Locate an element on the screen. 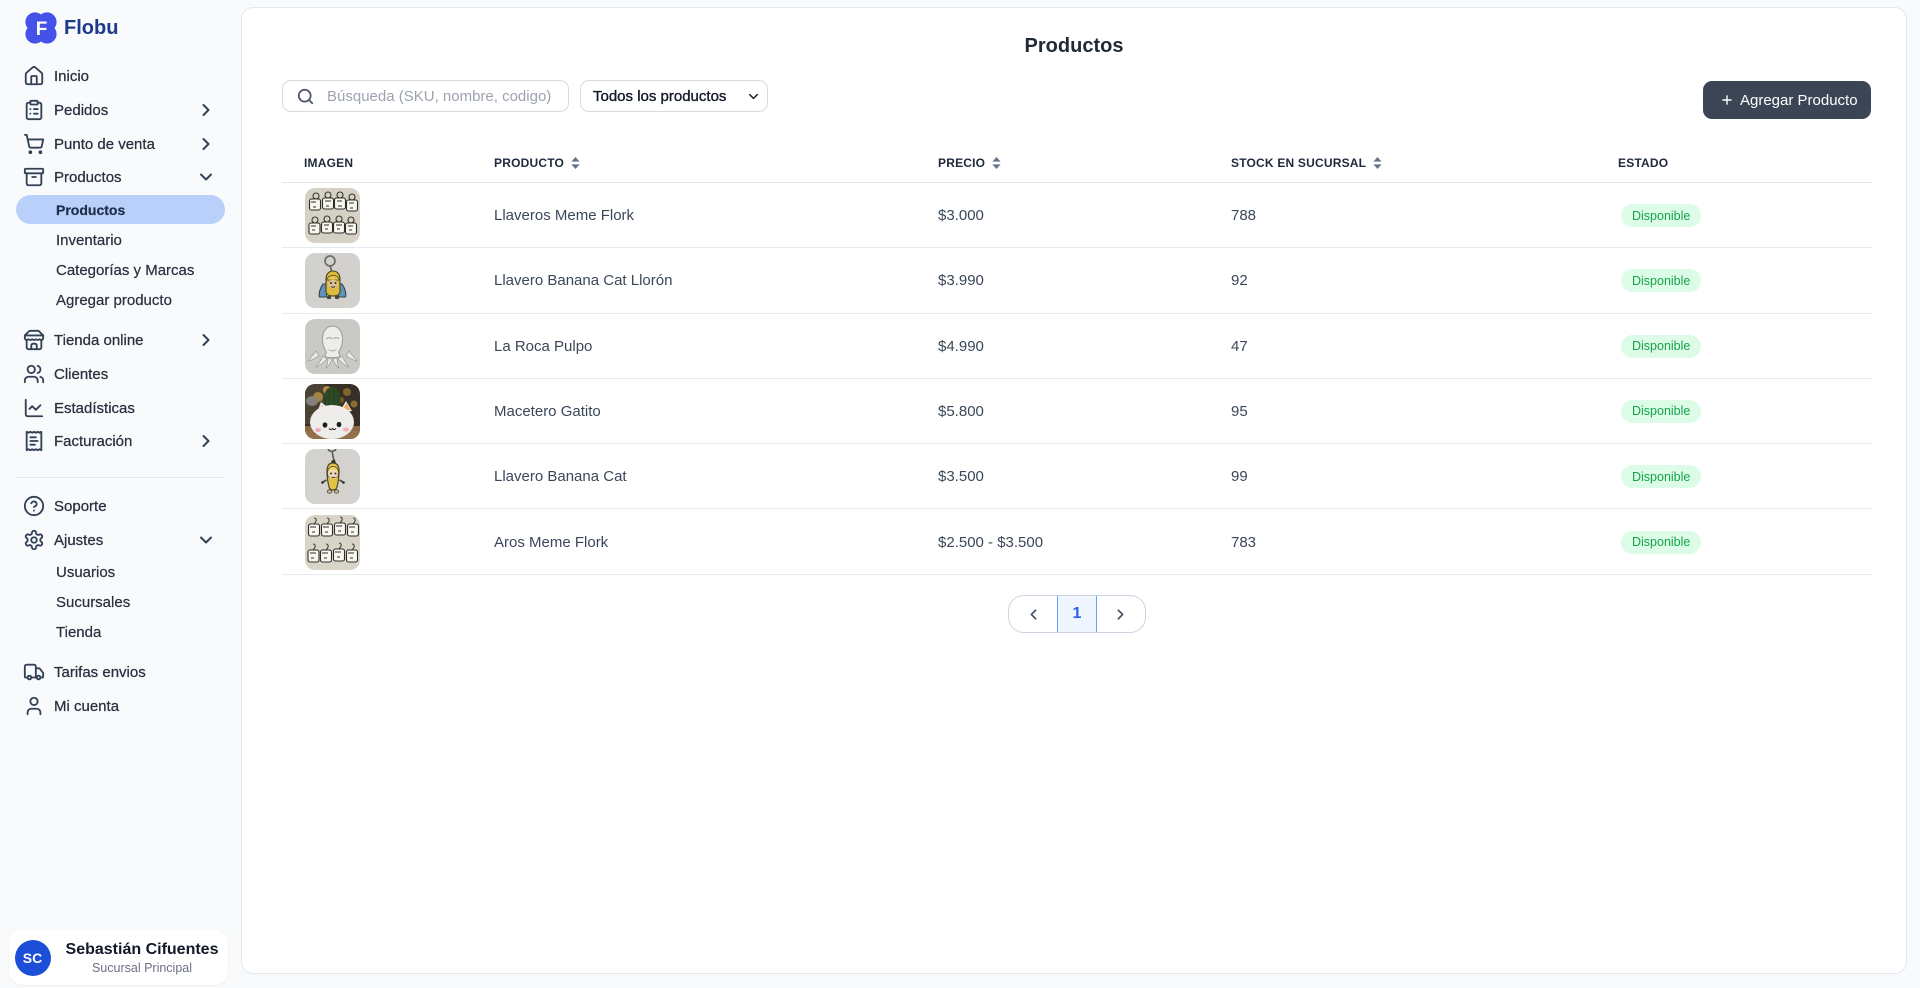 Image resolution: width=1920 pixels, height=988 pixels. svg-text: F is located at coordinates (42, 29).